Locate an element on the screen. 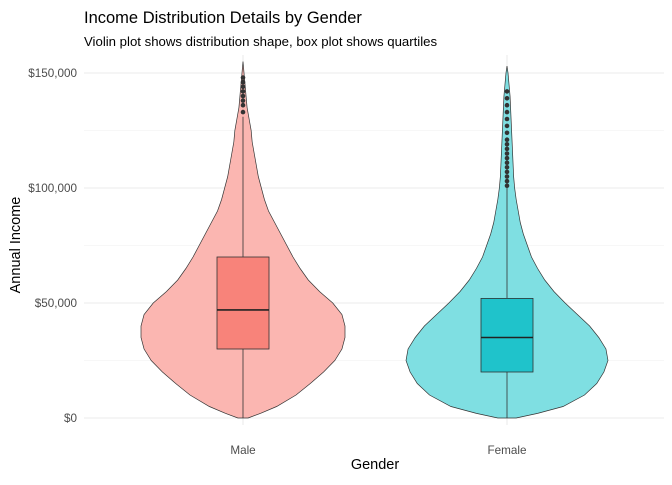 This screenshot has height=485, width=672. y-axis-title: Annual Income is located at coordinates (16, 245).